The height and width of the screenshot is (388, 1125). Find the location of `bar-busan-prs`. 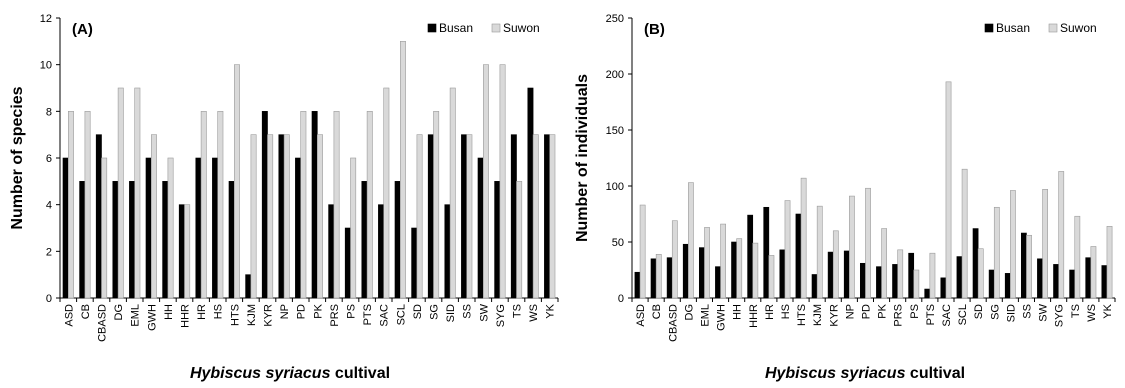

bar-busan-prs is located at coordinates (331, 251).